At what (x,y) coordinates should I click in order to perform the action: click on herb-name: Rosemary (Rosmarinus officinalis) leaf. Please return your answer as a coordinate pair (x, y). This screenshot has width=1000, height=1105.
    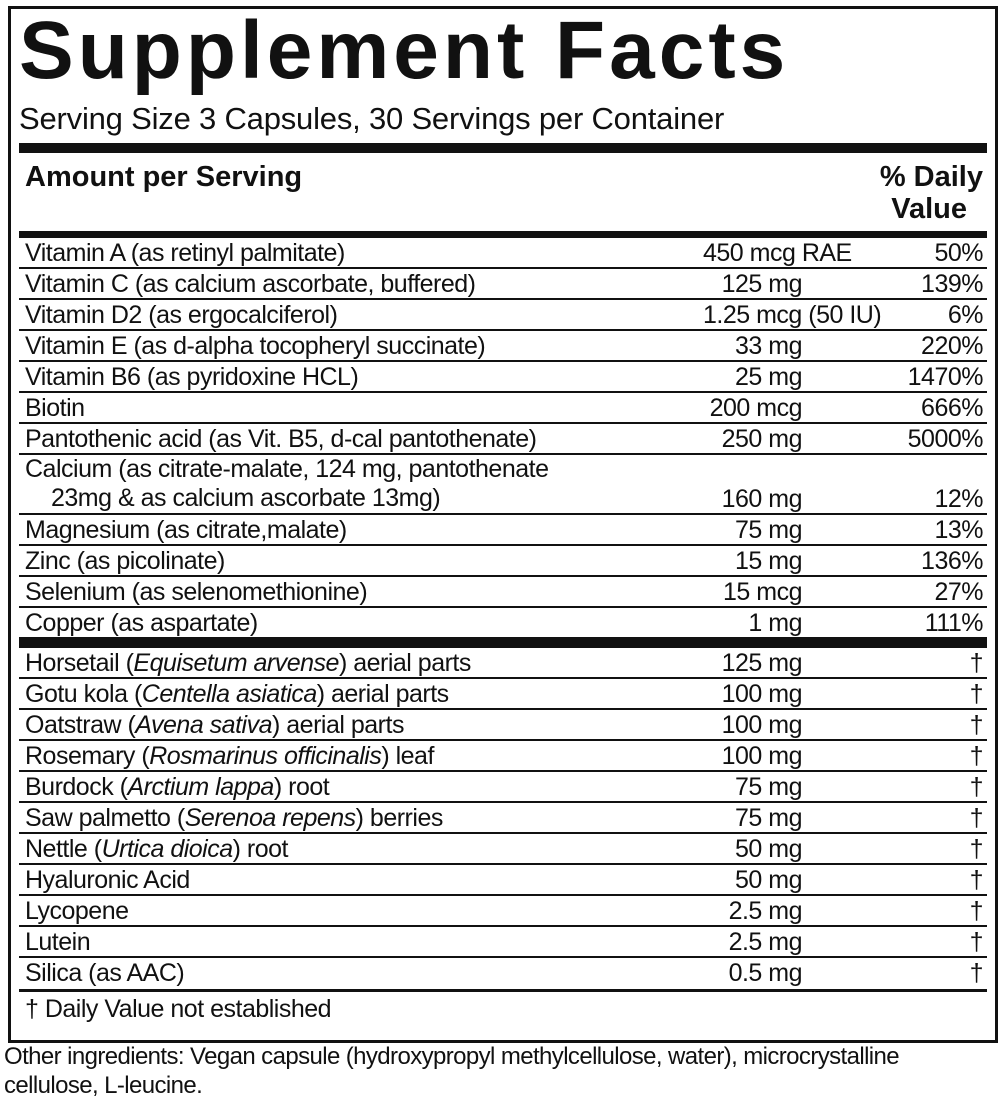
    Looking at the image, I should click on (503, 755).